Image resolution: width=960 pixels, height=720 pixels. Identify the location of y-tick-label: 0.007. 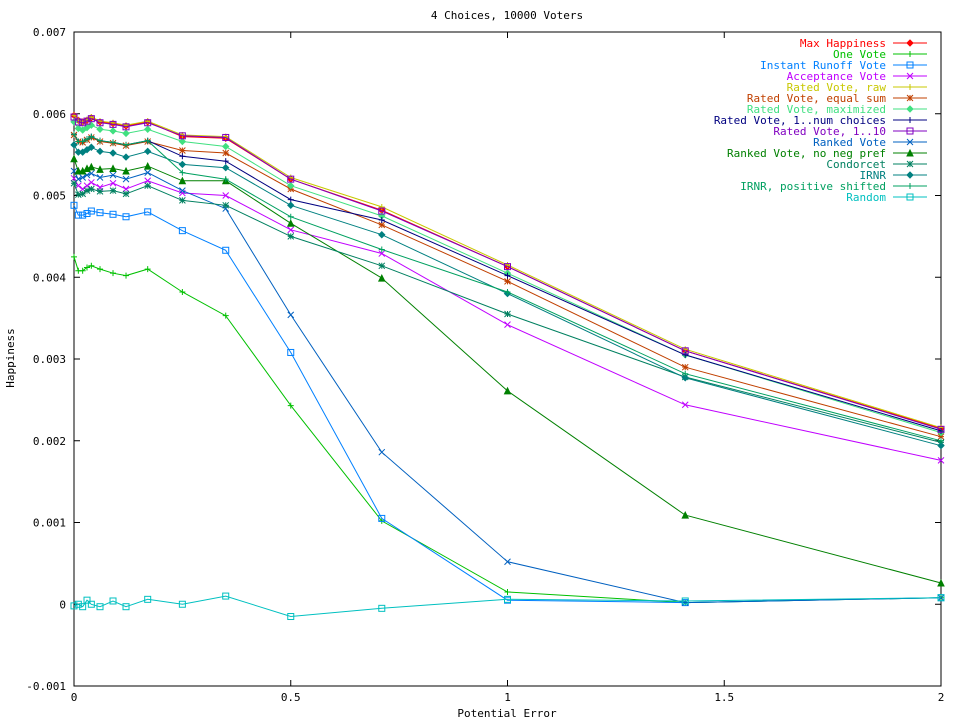
(49, 32).